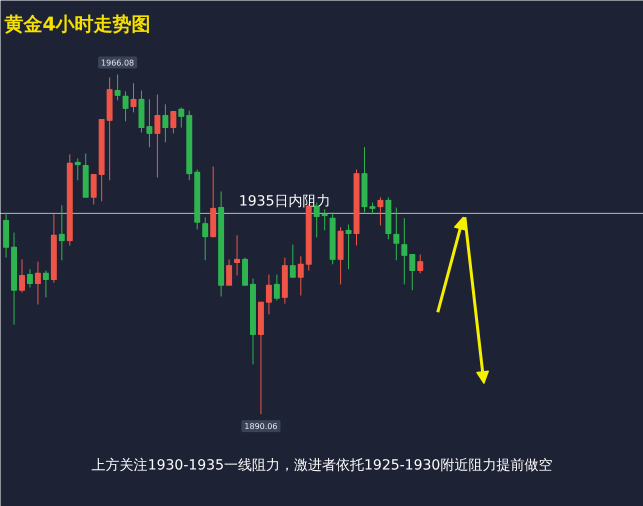 This screenshot has height=506, width=643. I want to click on annotation: 1890.06, so click(261, 427).